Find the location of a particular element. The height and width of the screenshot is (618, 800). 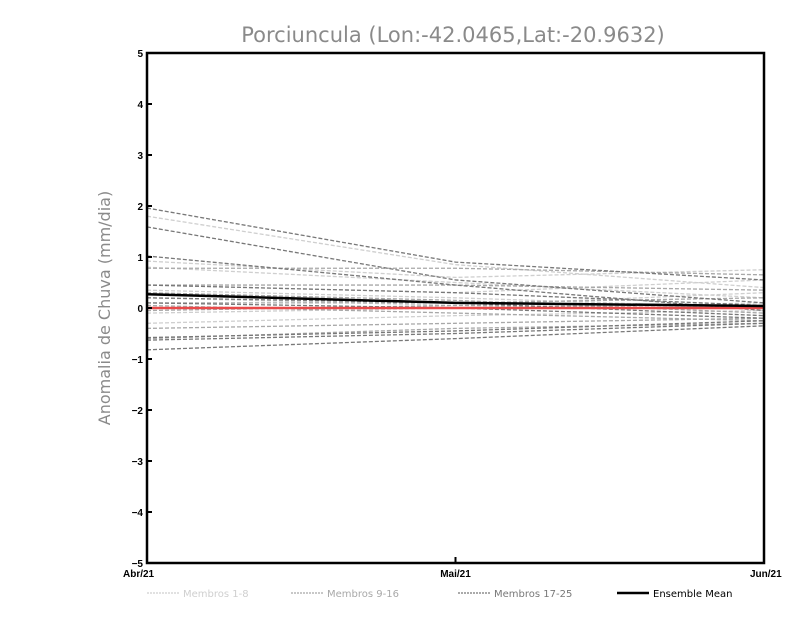

x-tick-label: Abr/21 is located at coordinates (139, 574).